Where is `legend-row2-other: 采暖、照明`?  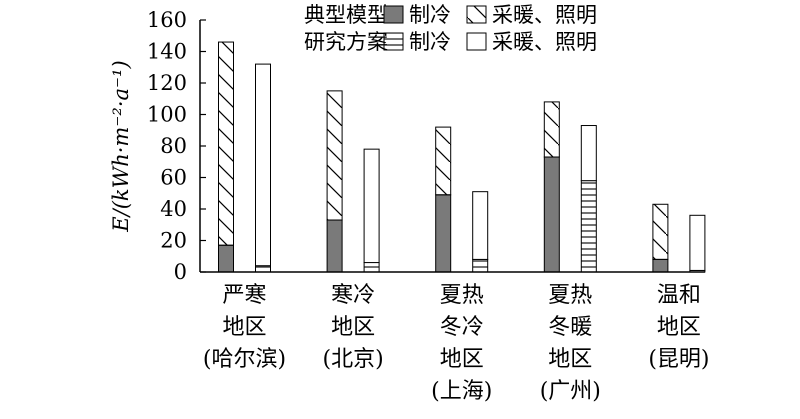
legend-row2-other: 采暖、照明 is located at coordinates (544, 42).